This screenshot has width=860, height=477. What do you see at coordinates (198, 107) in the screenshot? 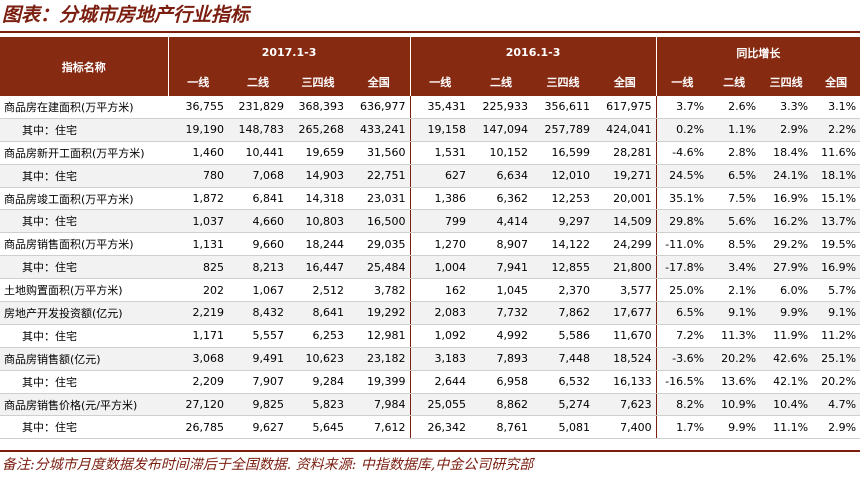
I see `table-cell: 36,755` at bounding box center [198, 107].